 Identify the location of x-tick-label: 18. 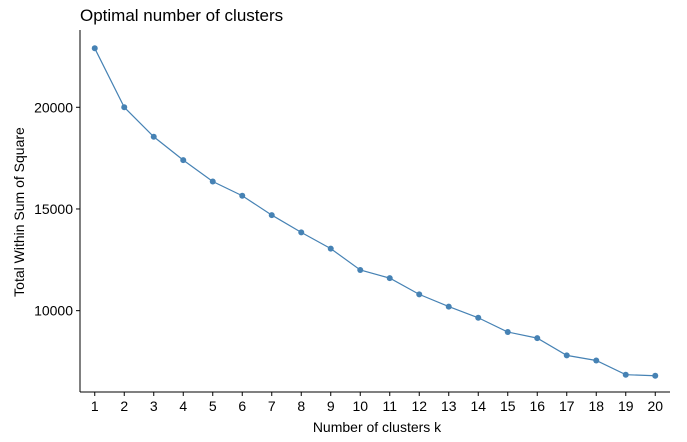
(596, 406).